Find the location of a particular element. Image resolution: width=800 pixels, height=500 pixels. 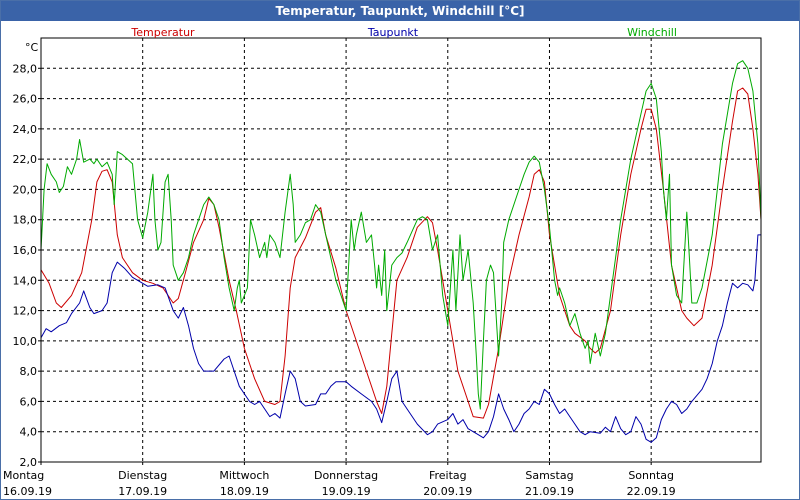

y-tick-label: 24,0 is located at coordinates (25, 129).